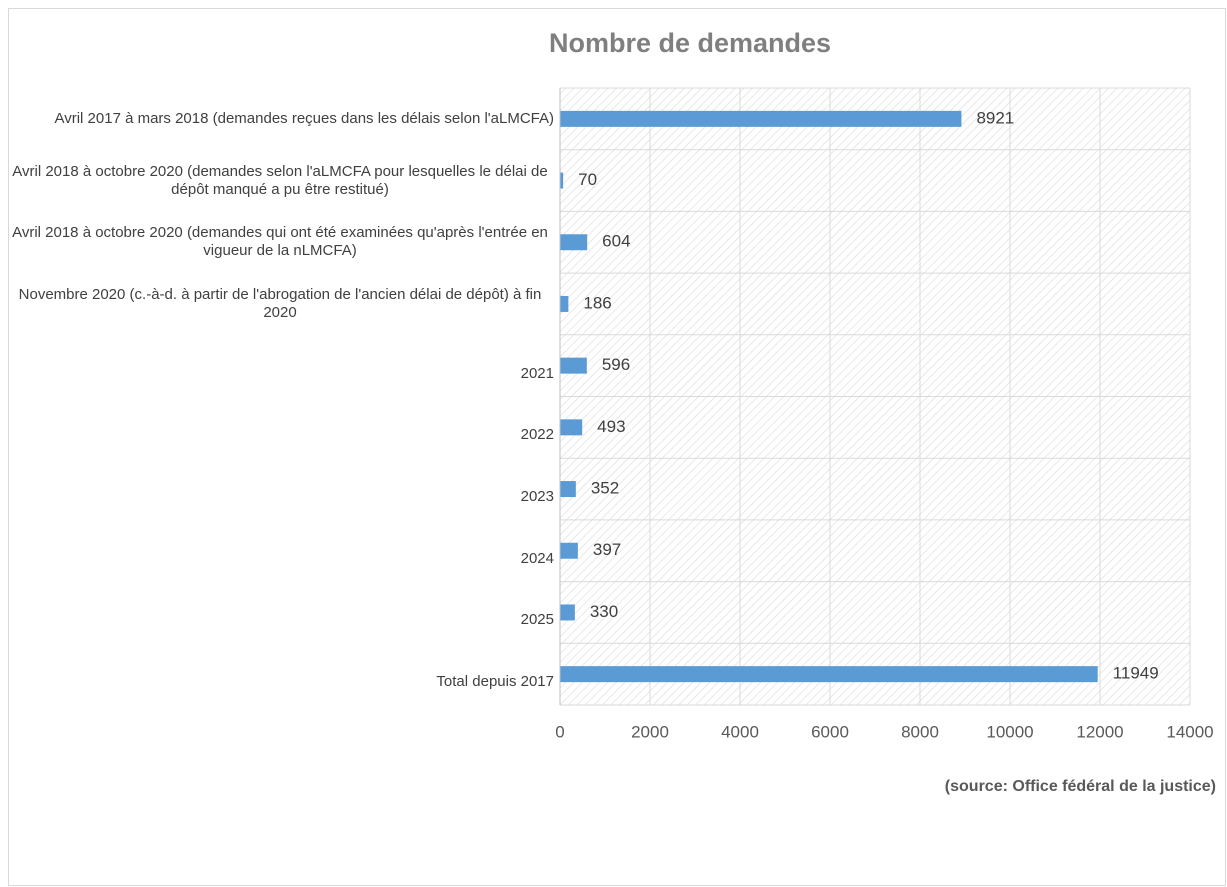 This screenshot has width=1227, height=887. I want to click on x-tick-label: 14000, so click(1189, 731).